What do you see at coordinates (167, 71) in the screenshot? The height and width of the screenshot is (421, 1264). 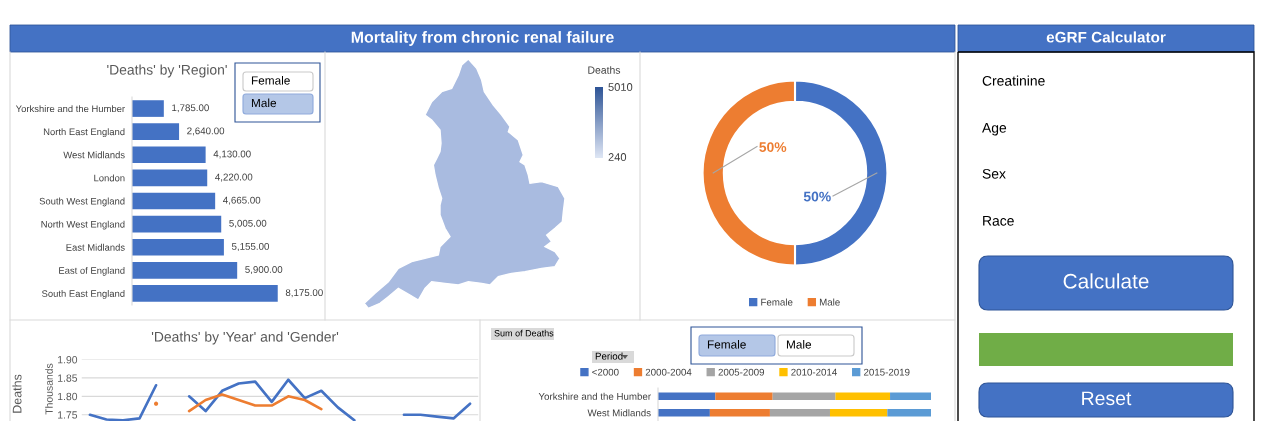 I see `chart-title: 'Deaths' by 'Region'` at bounding box center [167, 71].